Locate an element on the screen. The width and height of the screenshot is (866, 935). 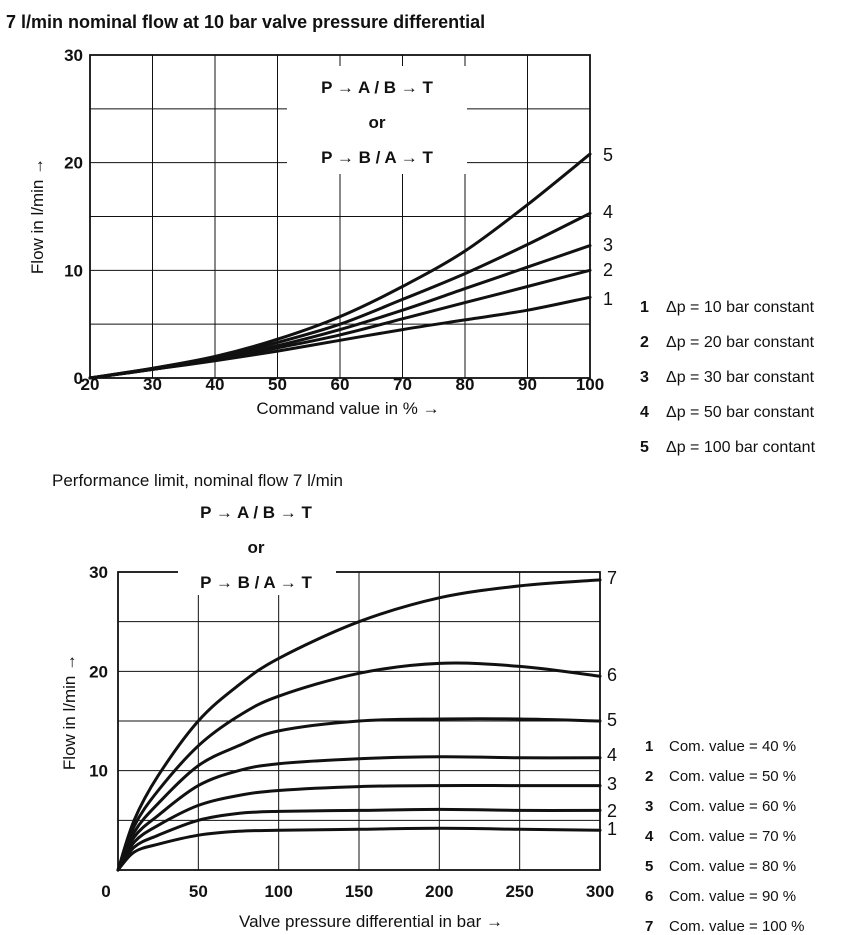
chart2-title: Performance limit, nominal flow 7 l/min is located at coordinates (197, 480).